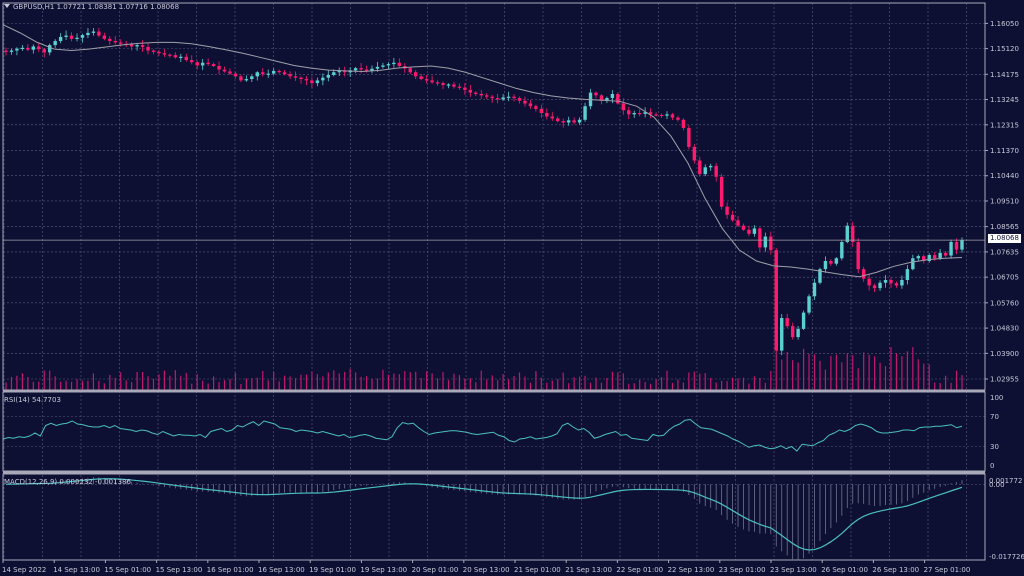 The height and width of the screenshot is (576, 1024). Describe the element at coordinates (994, 447) in the screenshot. I see `svg-text: 30` at that location.